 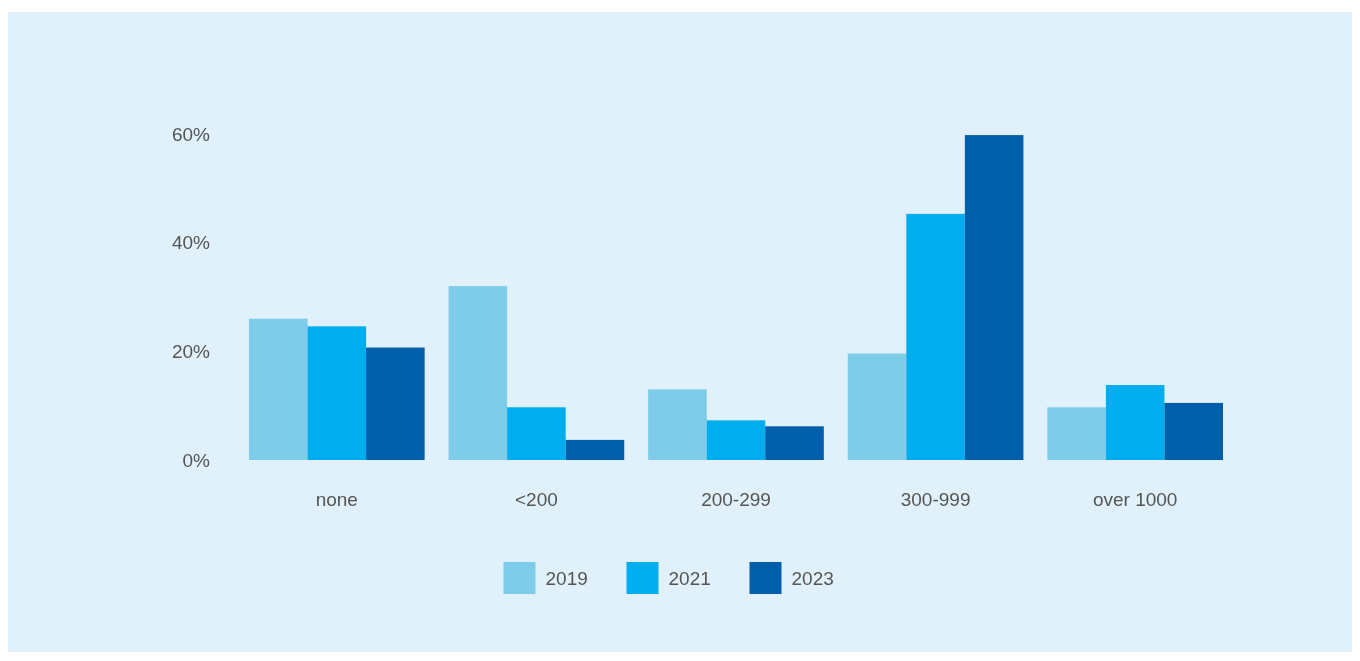 What do you see at coordinates (1135, 499) in the screenshot?
I see `x-tick-label: over 1000` at bounding box center [1135, 499].